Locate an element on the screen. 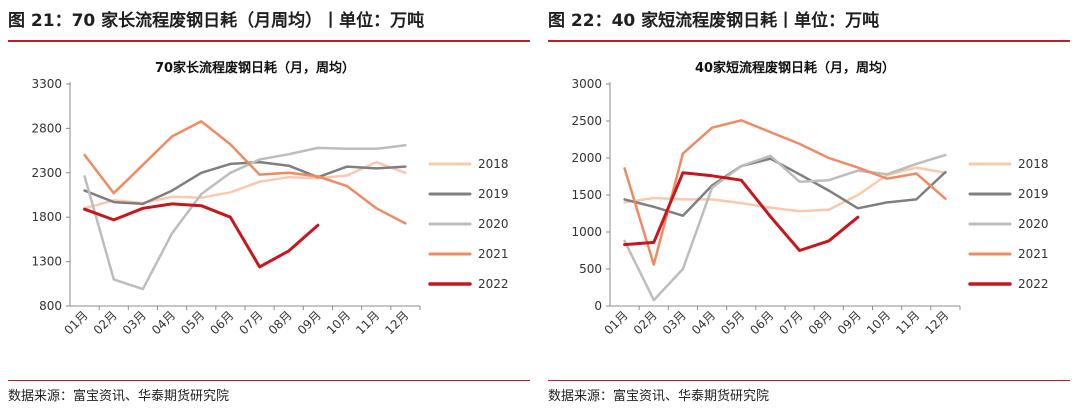  figure-title: 图 21：70 家长流程废钢日耗（月周均）丨单位：万吨 is located at coordinates (216, 21).